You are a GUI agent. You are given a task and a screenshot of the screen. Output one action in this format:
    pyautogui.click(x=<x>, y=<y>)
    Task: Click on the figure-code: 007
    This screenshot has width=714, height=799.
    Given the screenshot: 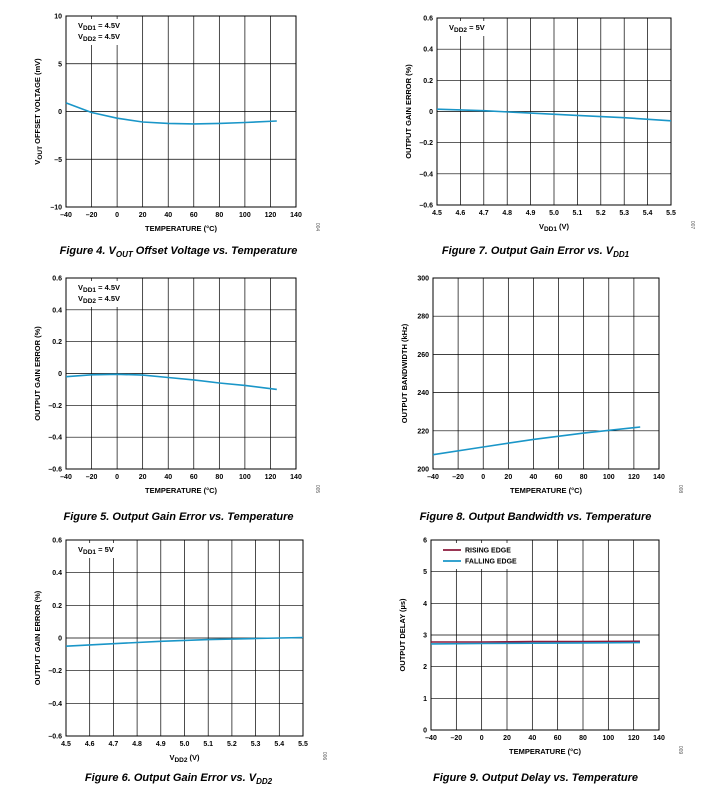 What is the action you would take?
    pyautogui.click(x=692, y=225)
    